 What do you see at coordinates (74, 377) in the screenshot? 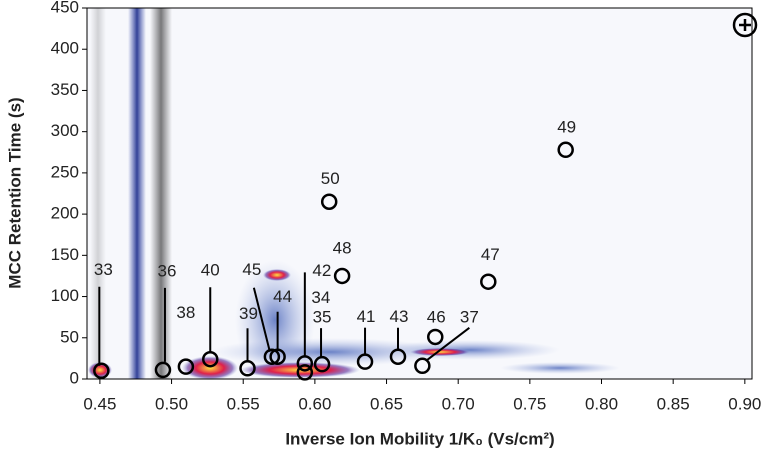
I see `y-tick-label: 0` at bounding box center [74, 377].